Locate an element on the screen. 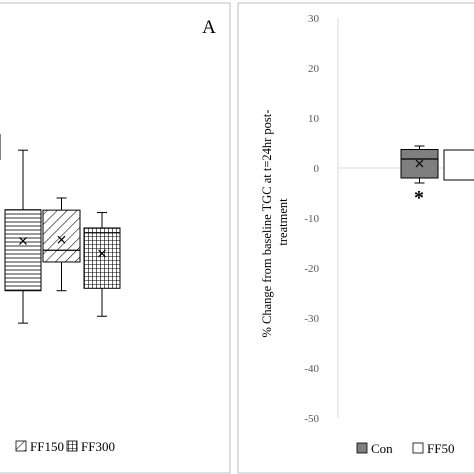  significance-asterisk: * is located at coordinates (419, 198).